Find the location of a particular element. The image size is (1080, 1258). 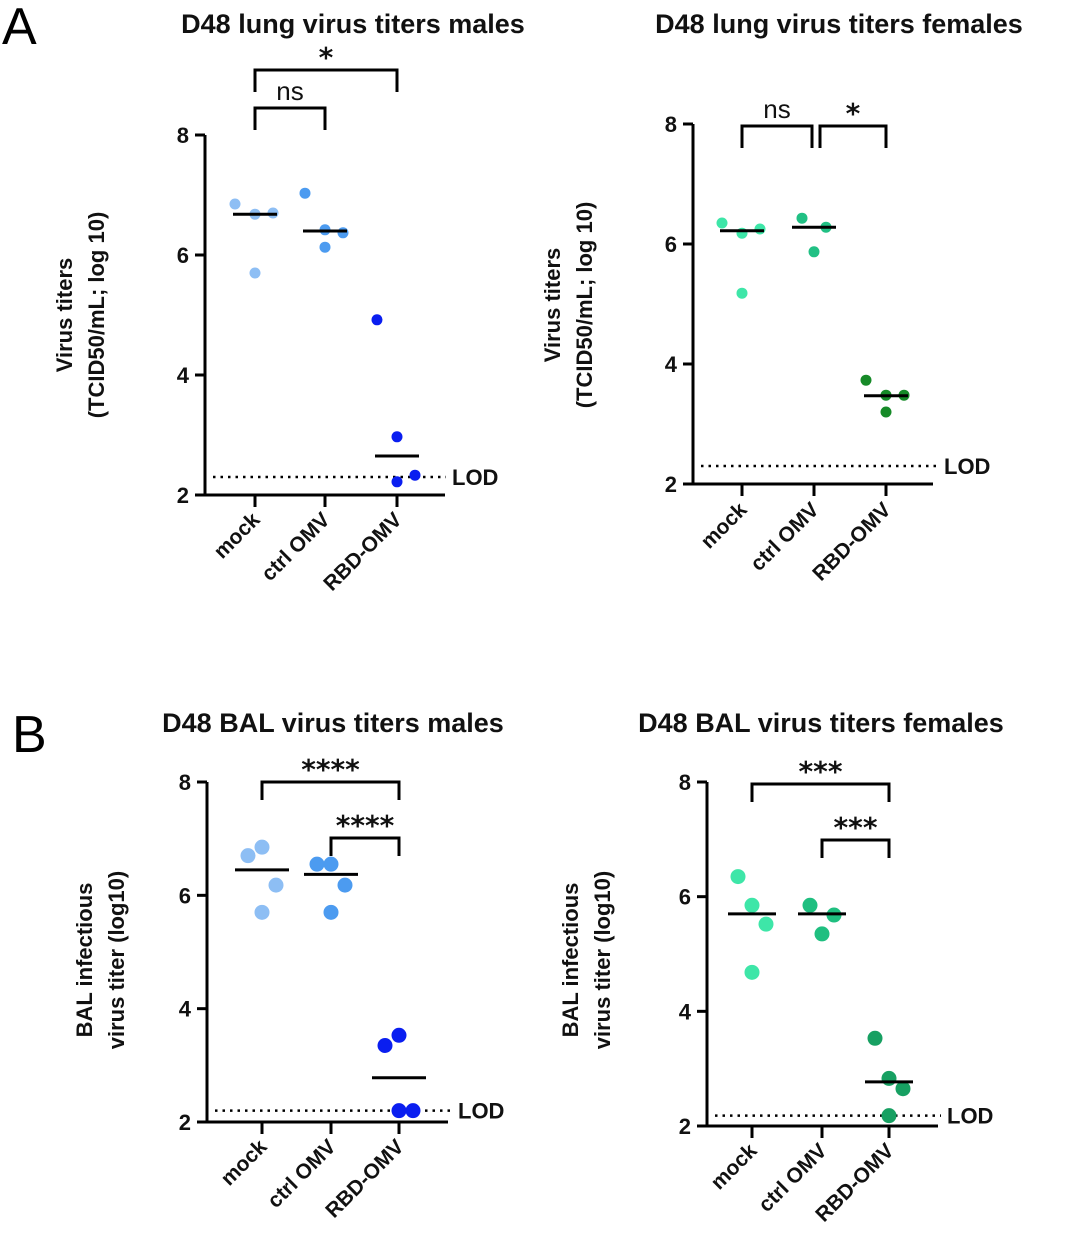

y-axis-label-line-2: (TCID50/mL; log 10) is located at coordinates (96, 315).